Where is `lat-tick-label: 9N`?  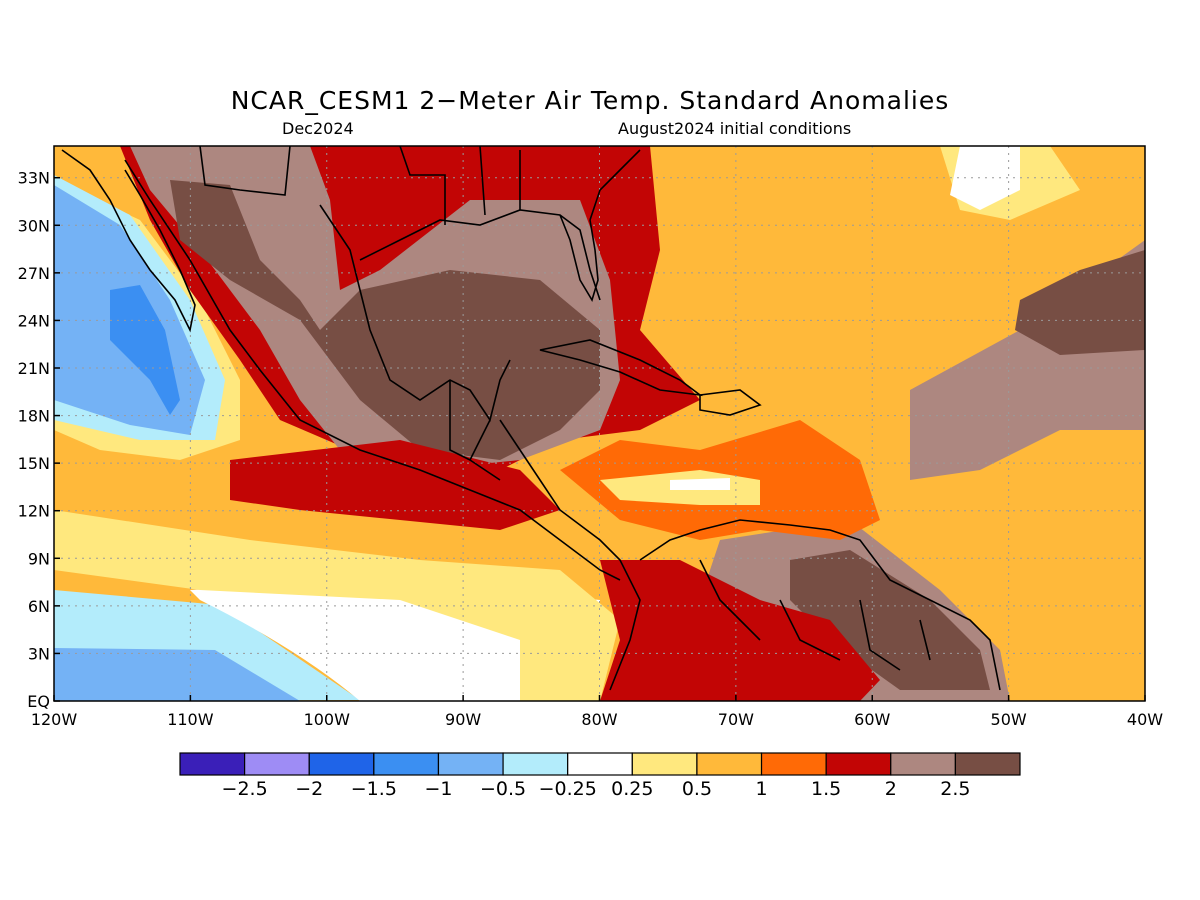
lat-tick-label: 9N is located at coordinates (39, 558).